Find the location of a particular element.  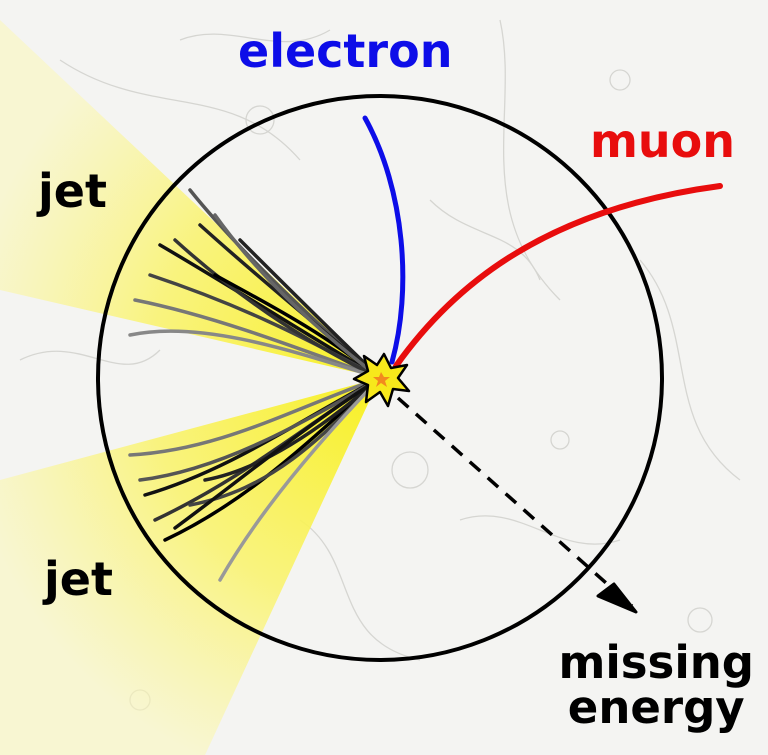

missing-energy-arrow is located at coordinates (515, 502).